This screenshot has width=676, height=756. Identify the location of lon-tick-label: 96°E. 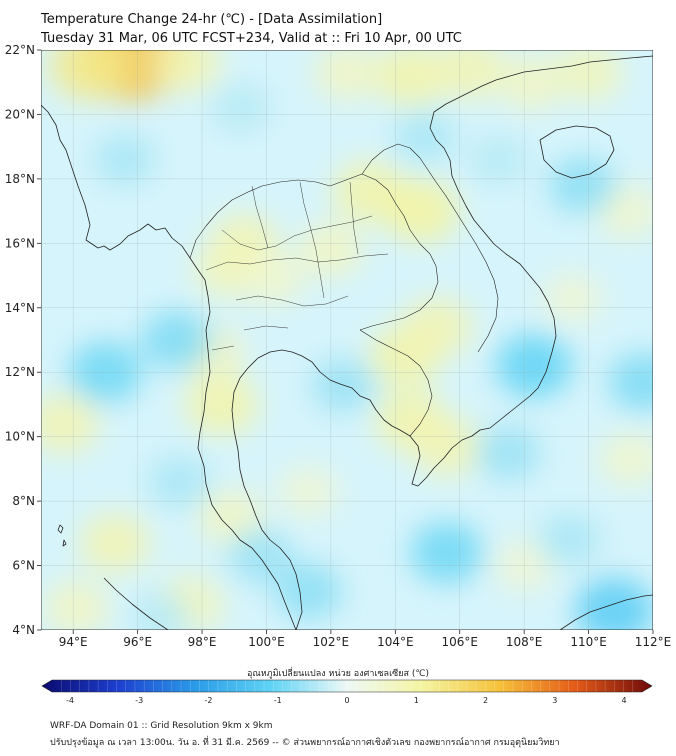
(137, 642).